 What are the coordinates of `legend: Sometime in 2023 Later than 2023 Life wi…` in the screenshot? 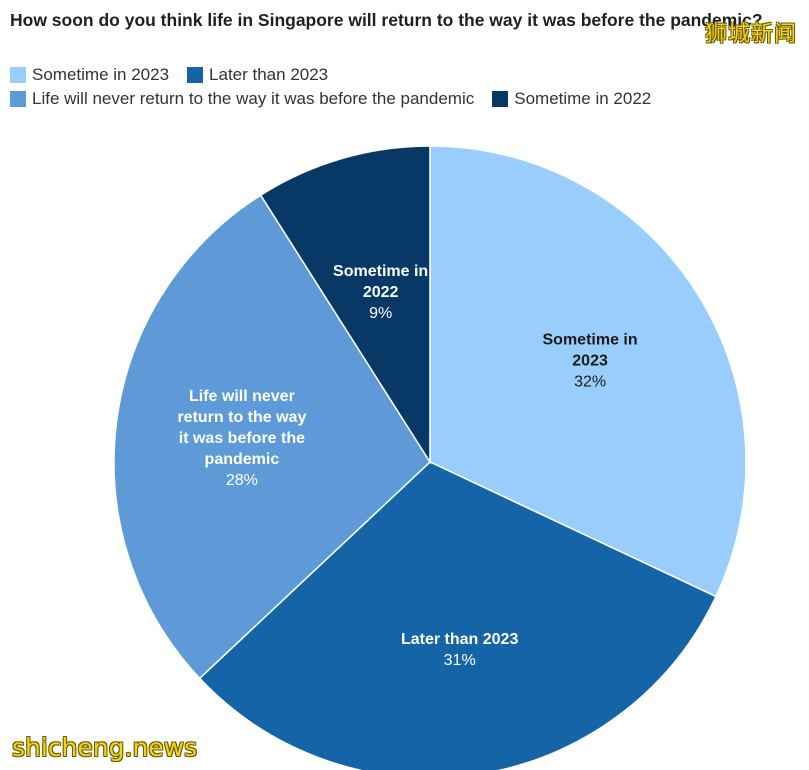 It's located at (360, 87).